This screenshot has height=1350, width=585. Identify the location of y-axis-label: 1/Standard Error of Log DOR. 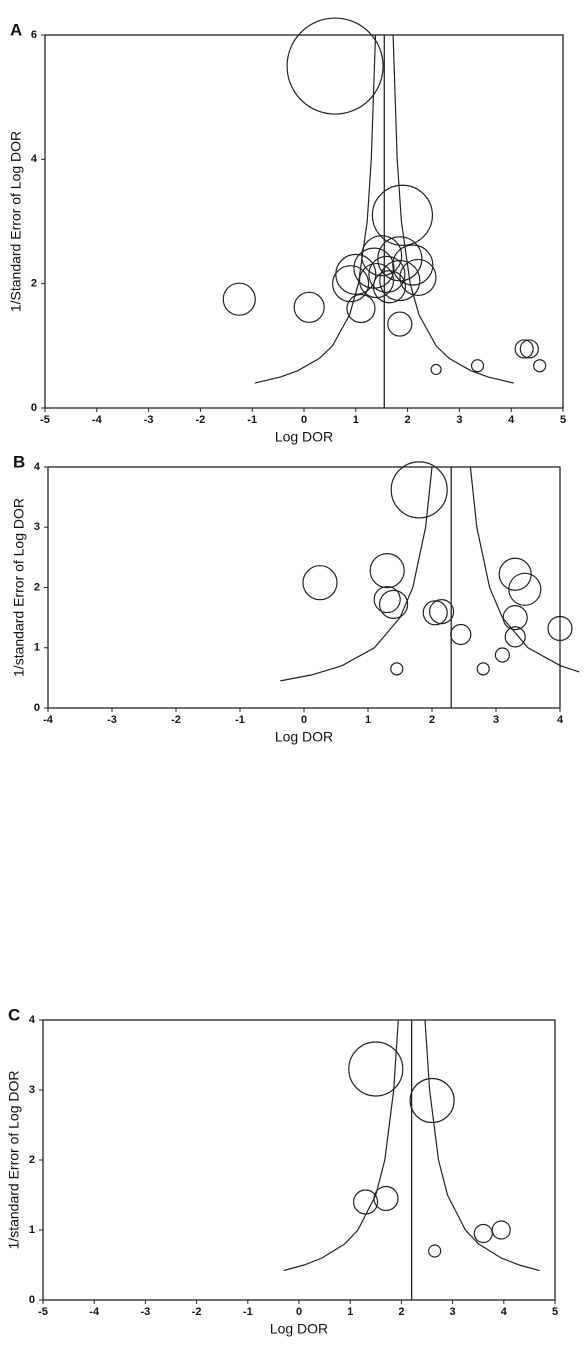
(16, 221).